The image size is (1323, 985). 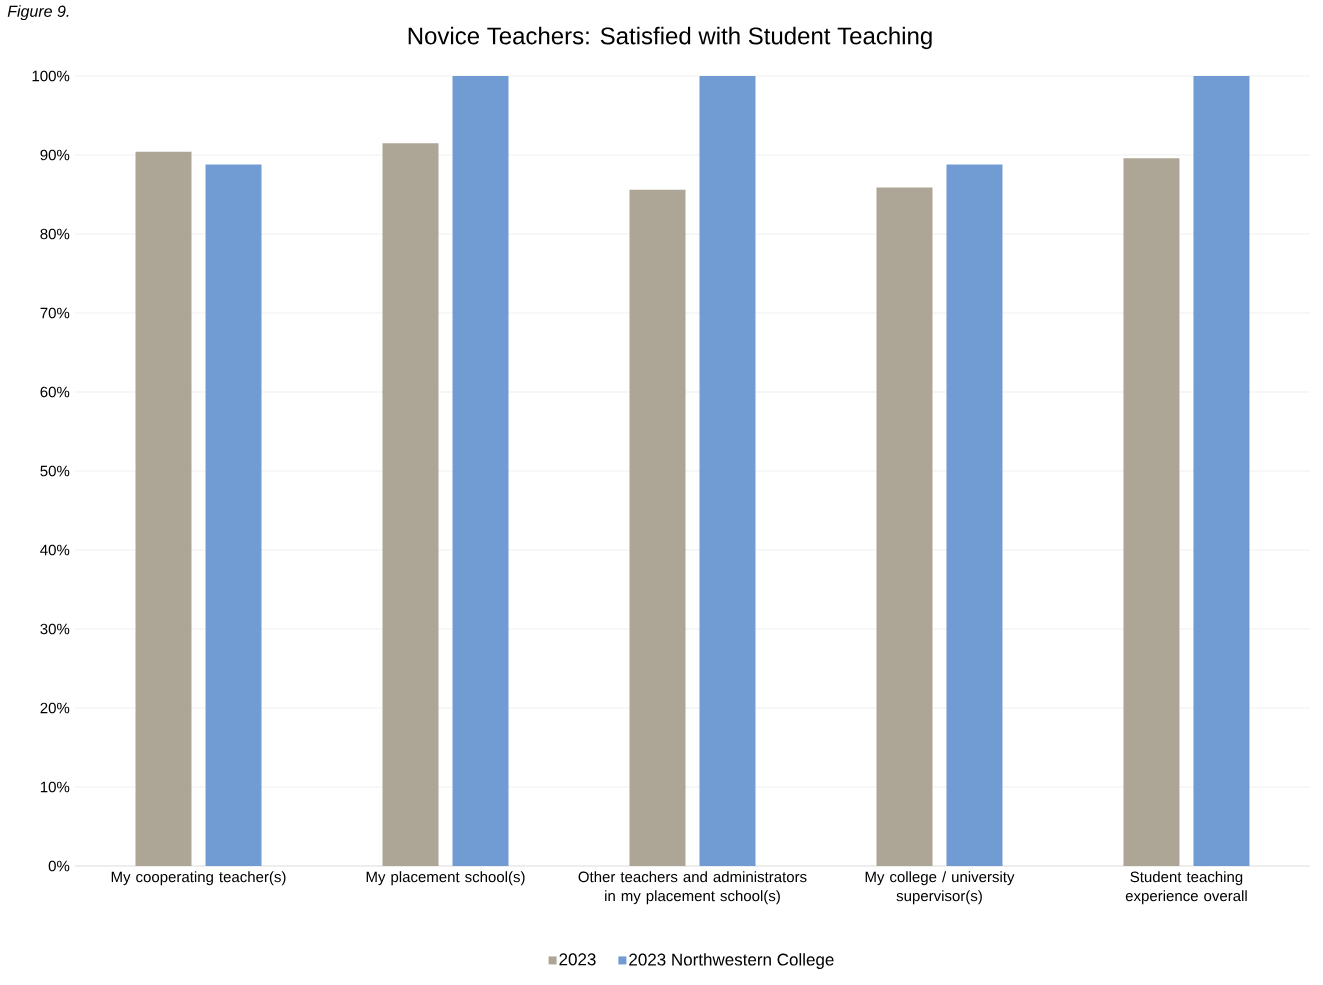 What do you see at coordinates (692, 888) in the screenshot?
I see `x-tick-label: Other teachers and administrators in my placement school(s)` at bounding box center [692, 888].